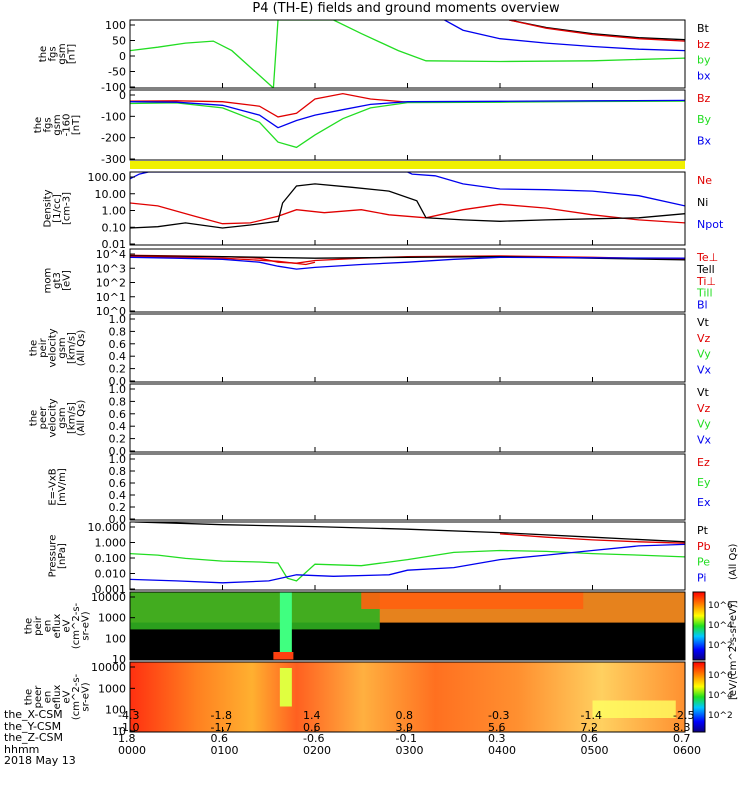  Describe the element at coordinates (312, 715) in the screenshot. I see `ephem-value-x: 1.4` at that location.